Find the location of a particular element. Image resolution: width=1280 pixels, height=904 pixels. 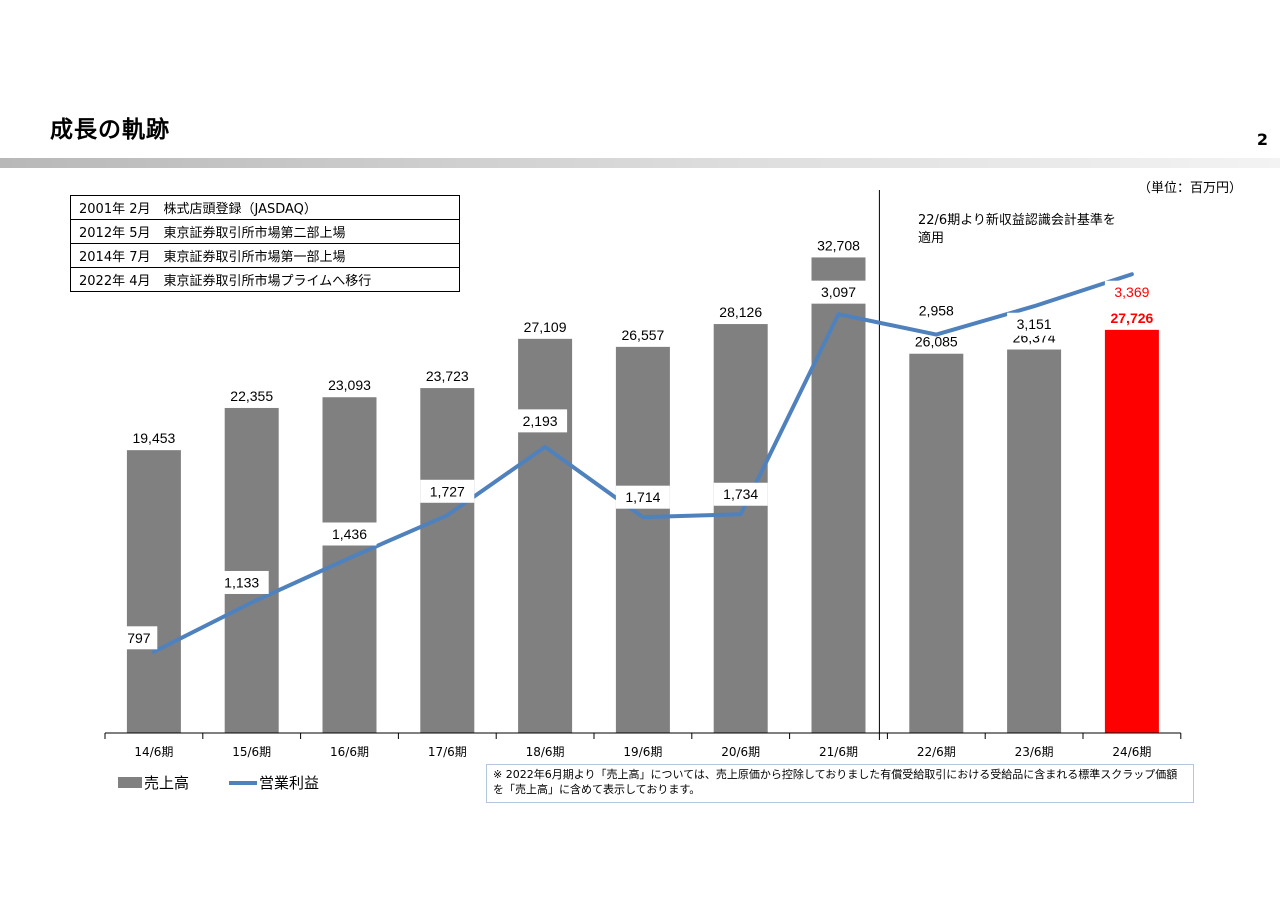

history-row: 2022年 4月 東京証券取引所市場プライムへ移行 is located at coordinates (265, 279).